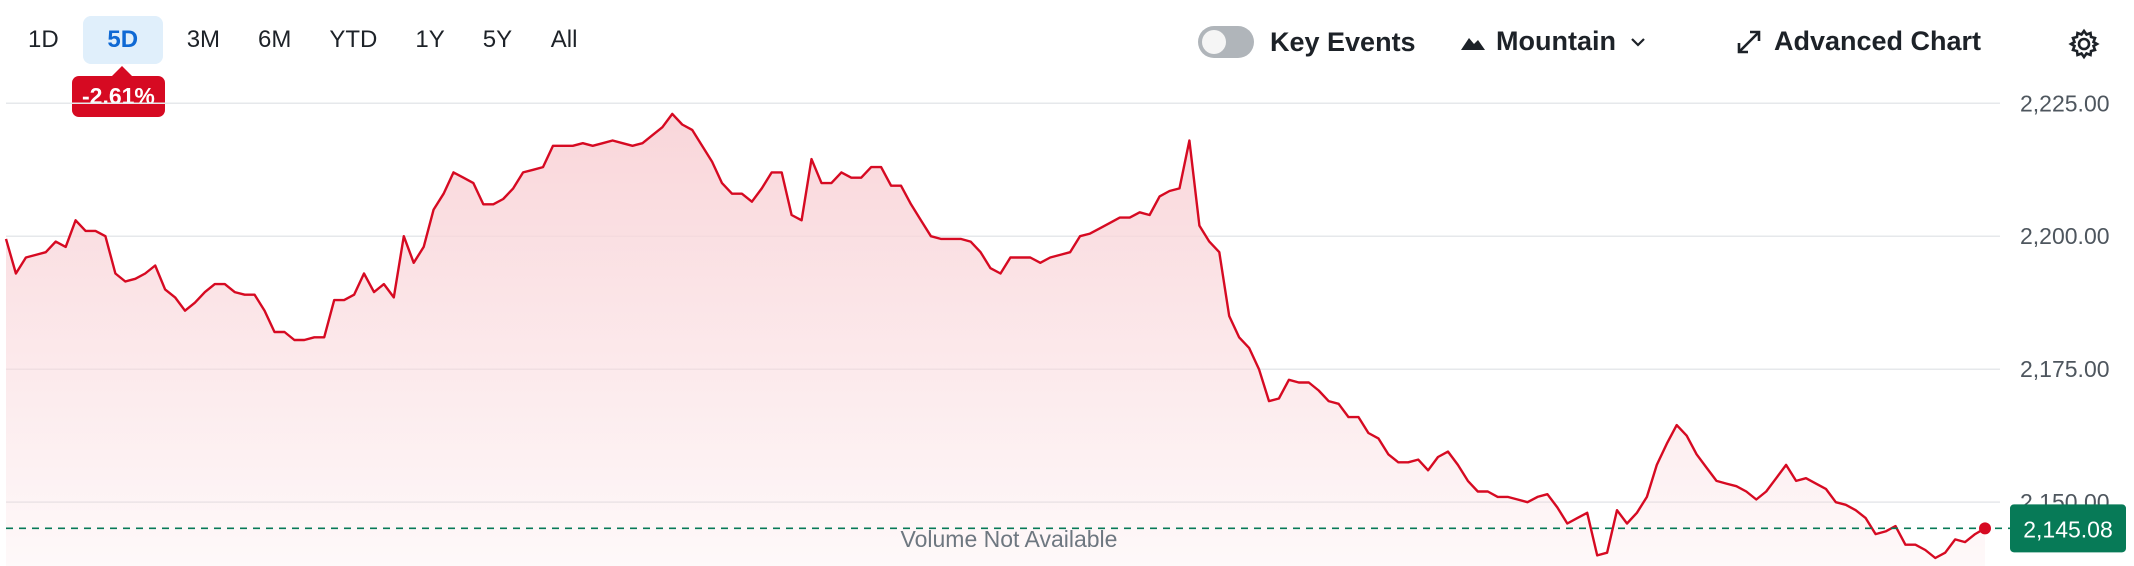 Image resolution: width=2134 pixels, height=566 pixels. I want to click on range-button-3m: 3M, so click(203, 39).